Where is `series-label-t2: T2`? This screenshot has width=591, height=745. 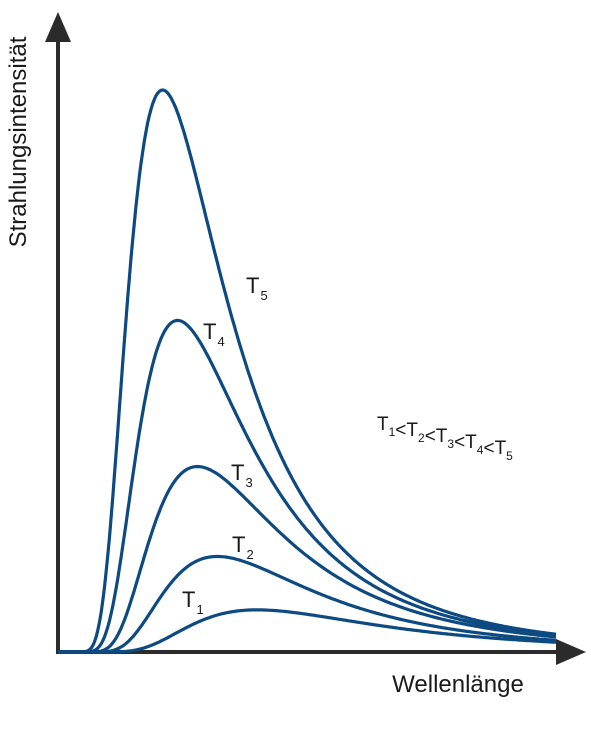
series-label-t2: T2 is located at coordinates (243, 547).